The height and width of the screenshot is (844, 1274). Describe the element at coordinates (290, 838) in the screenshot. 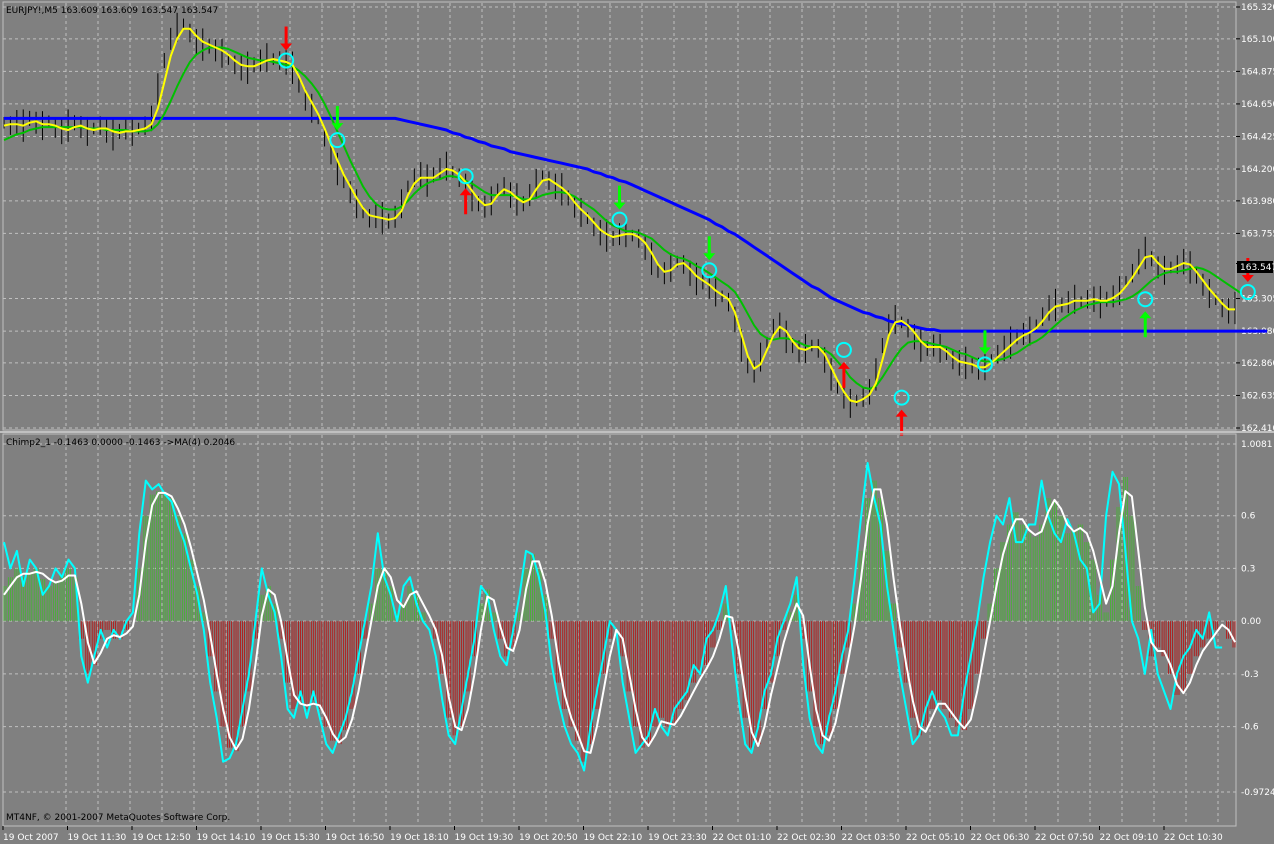

I see `time-tick-label: 19 Oct 15:30` at that location.